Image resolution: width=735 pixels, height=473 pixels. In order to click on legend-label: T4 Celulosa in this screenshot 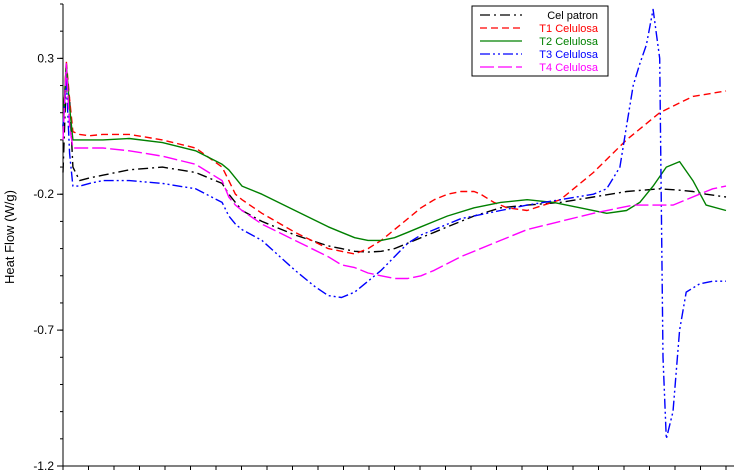, I will do `click(569, 68)`.